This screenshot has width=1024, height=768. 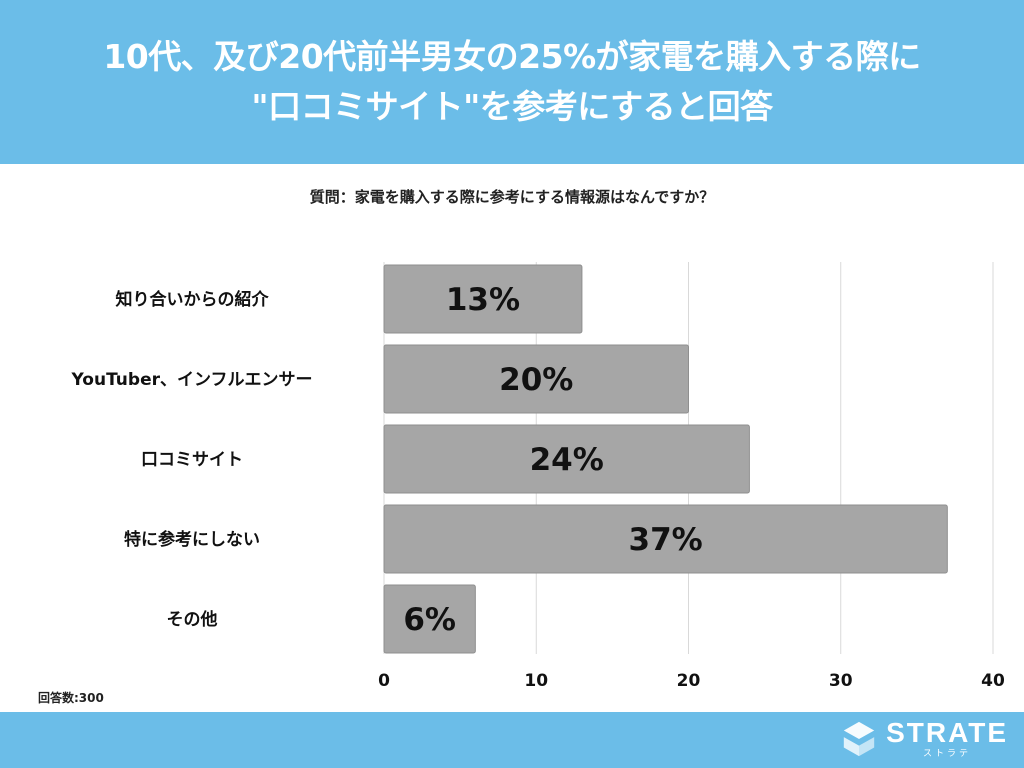 I want to click on title-line-1: 10代、及び20代前半男女の25%が家電を購入する際に, so click(x=512, y=56).